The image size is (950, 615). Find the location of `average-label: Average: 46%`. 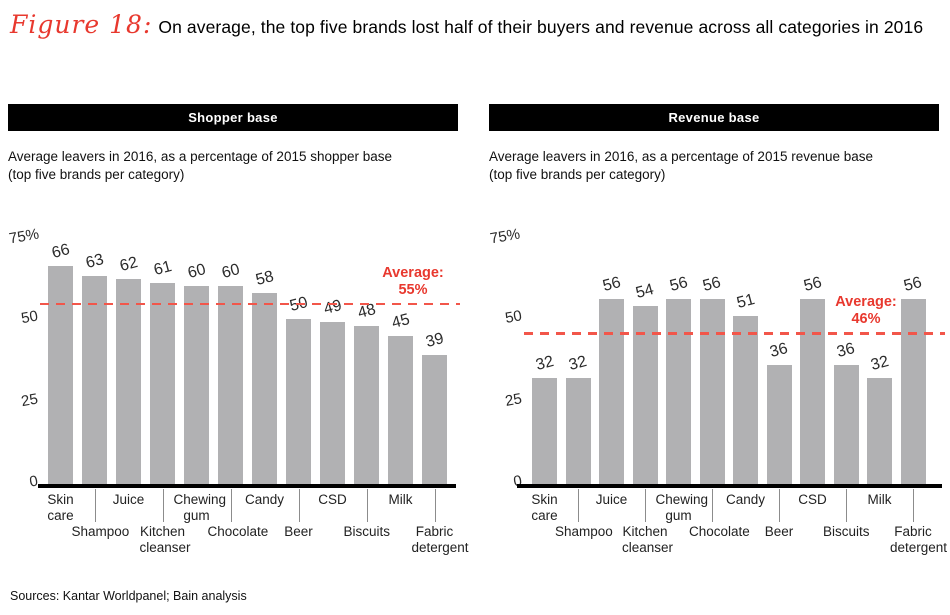

average-label: Average: 46% is located at coordinates (866, 311).